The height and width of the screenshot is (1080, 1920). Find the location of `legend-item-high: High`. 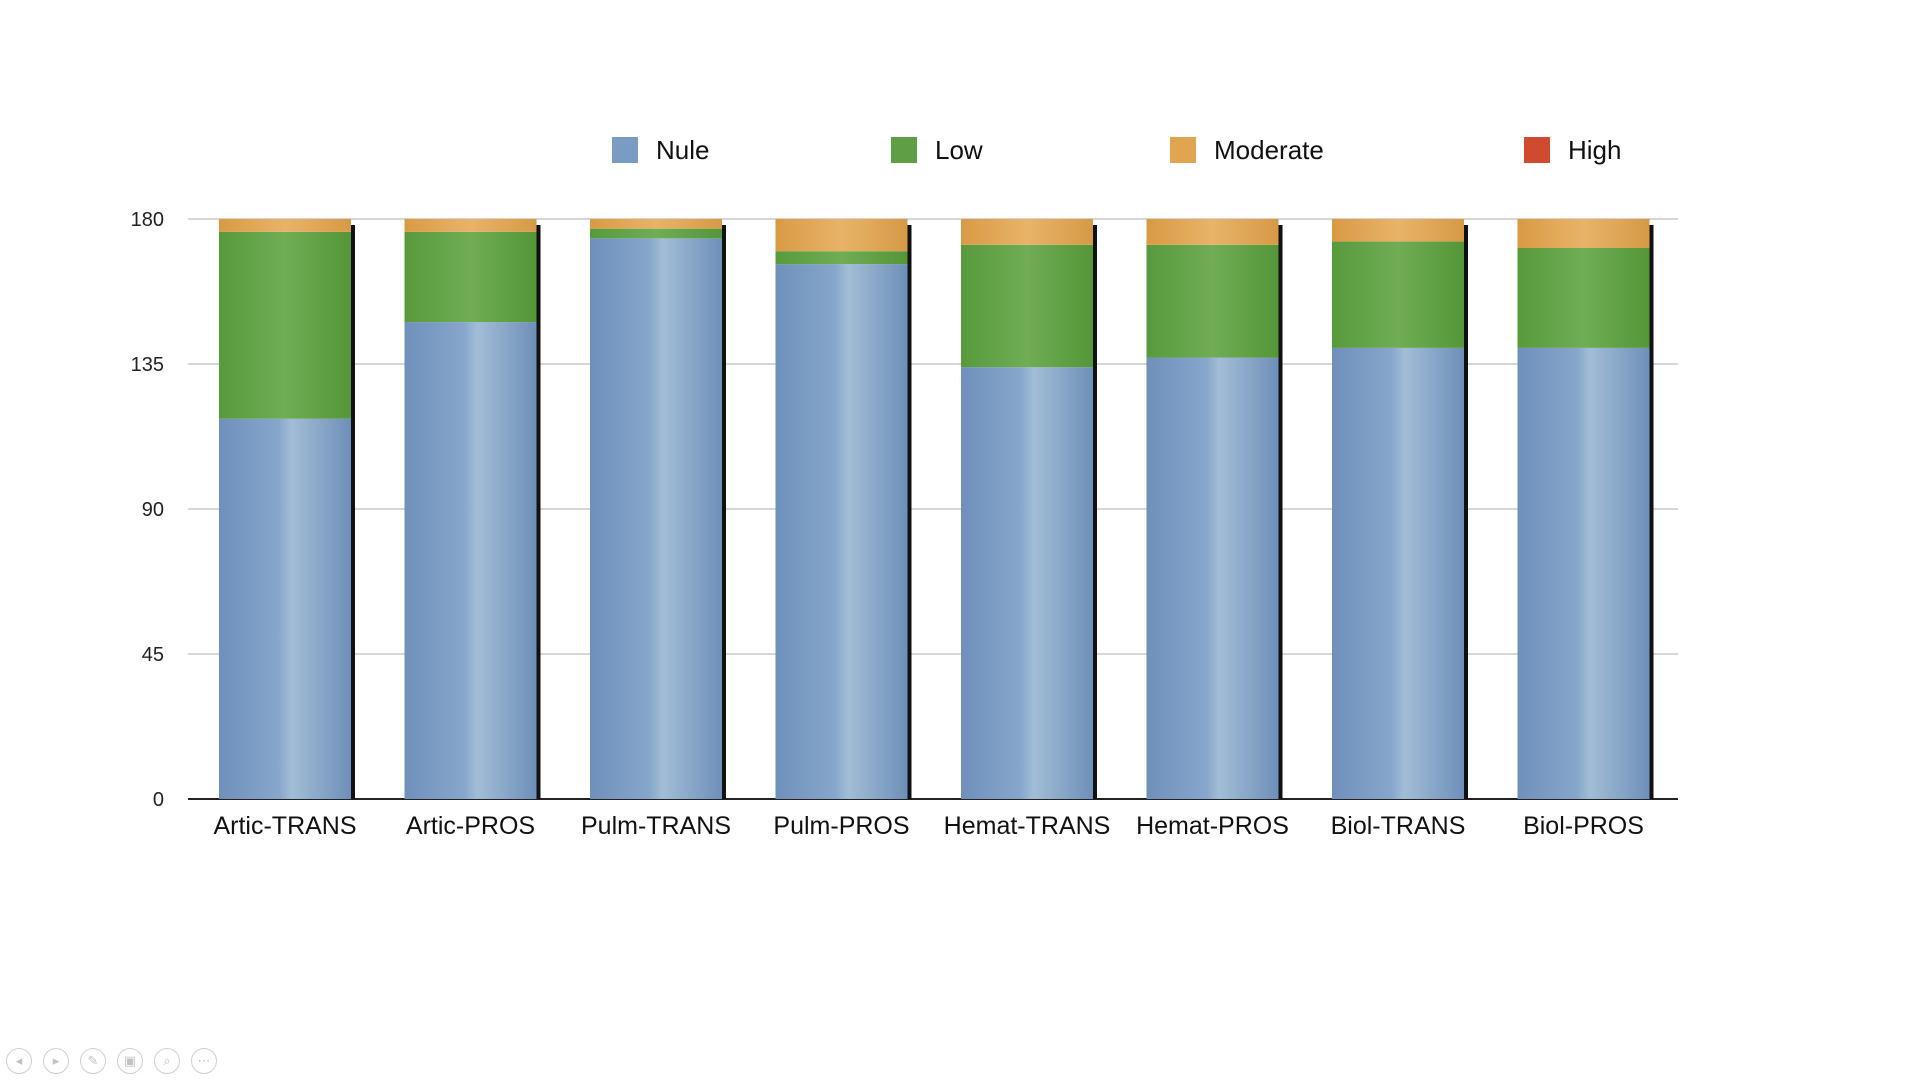

legend-item-high: High is located at coordinates (1572, 150).